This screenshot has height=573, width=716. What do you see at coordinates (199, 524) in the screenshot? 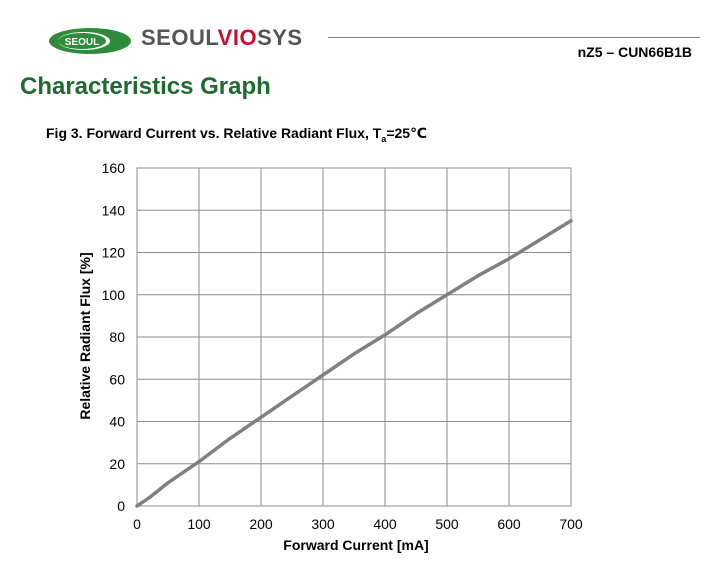
I see `x-tick-label: 100` at bounding box center [199, 524].